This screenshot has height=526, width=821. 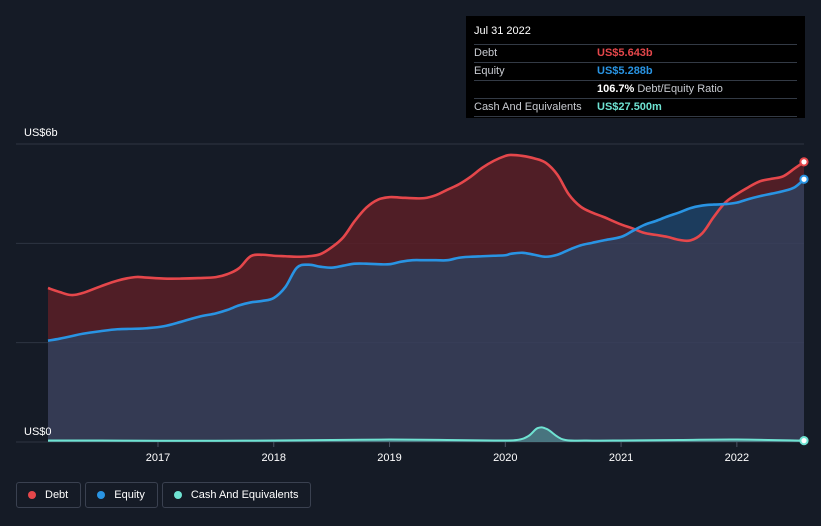 I want to click on tooltip-row-cash: Cash And Equivalents US$27.500m, so click(x=635, y=108).